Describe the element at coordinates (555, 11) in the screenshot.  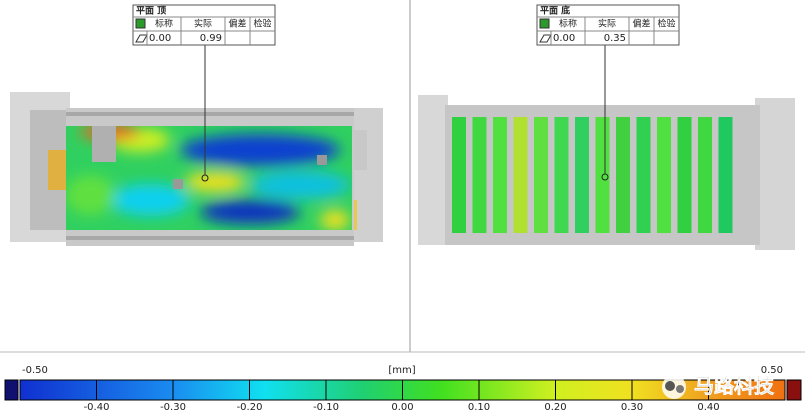
I see `box-title: 平面 底` at that location.